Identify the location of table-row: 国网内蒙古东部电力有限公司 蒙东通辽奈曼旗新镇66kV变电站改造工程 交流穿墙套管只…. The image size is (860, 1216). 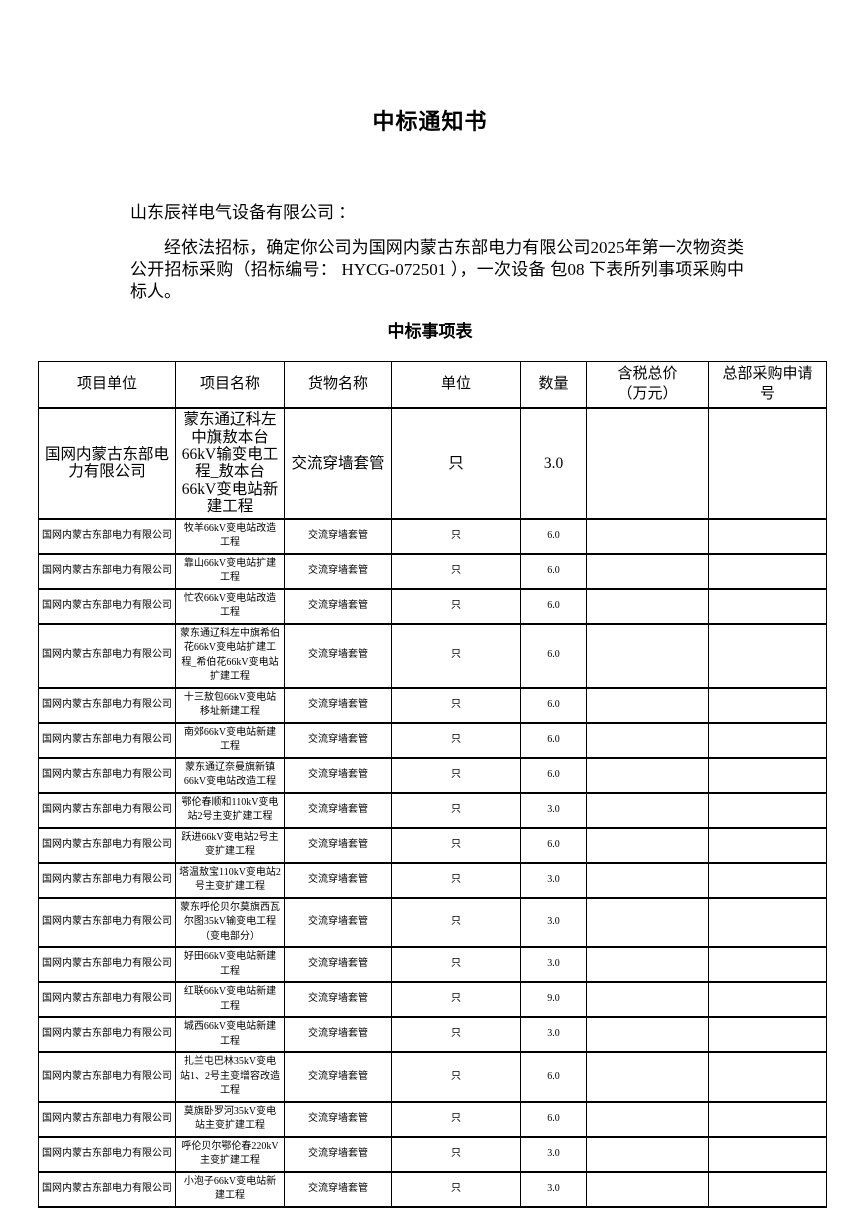
(432, 775).